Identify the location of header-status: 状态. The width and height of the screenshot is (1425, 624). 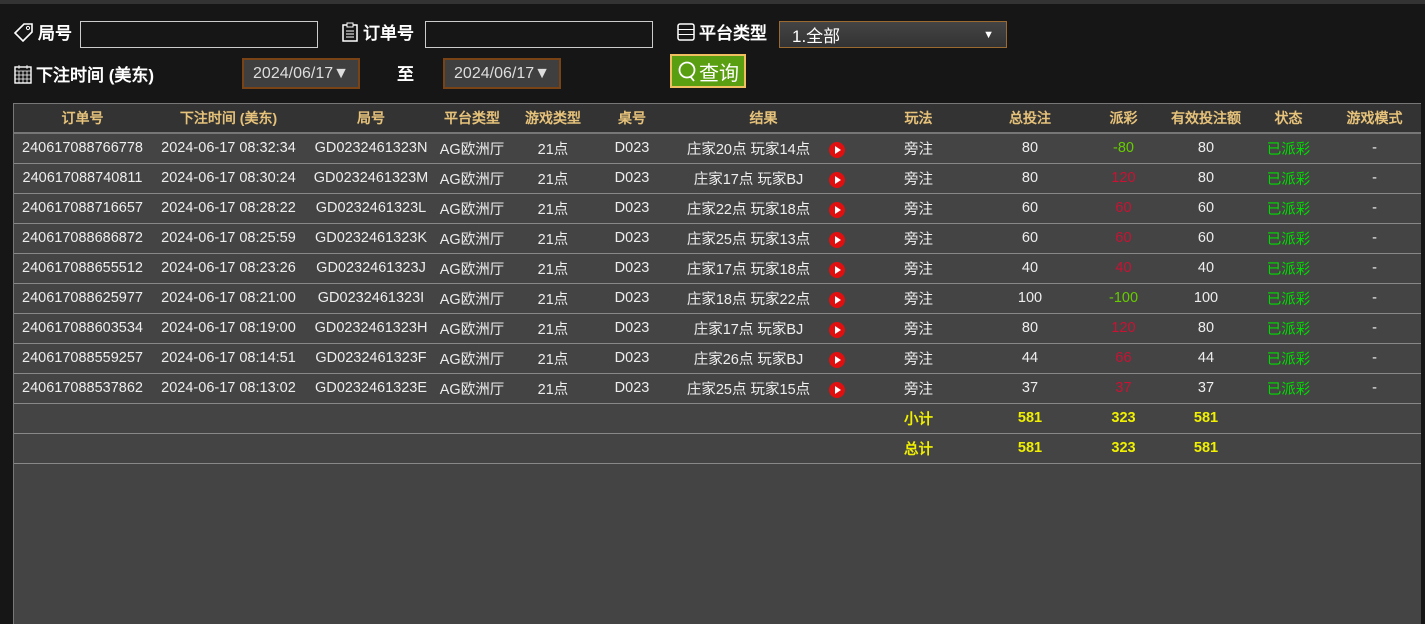
(1288, 119).